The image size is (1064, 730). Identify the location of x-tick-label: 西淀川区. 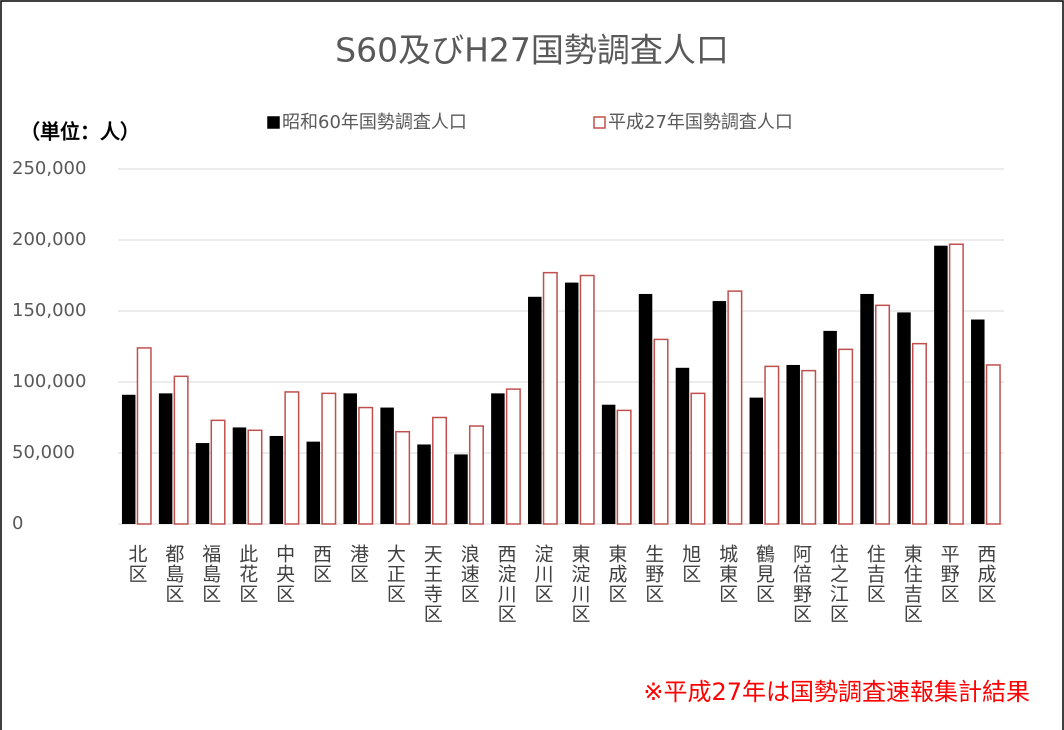
(506, 584).